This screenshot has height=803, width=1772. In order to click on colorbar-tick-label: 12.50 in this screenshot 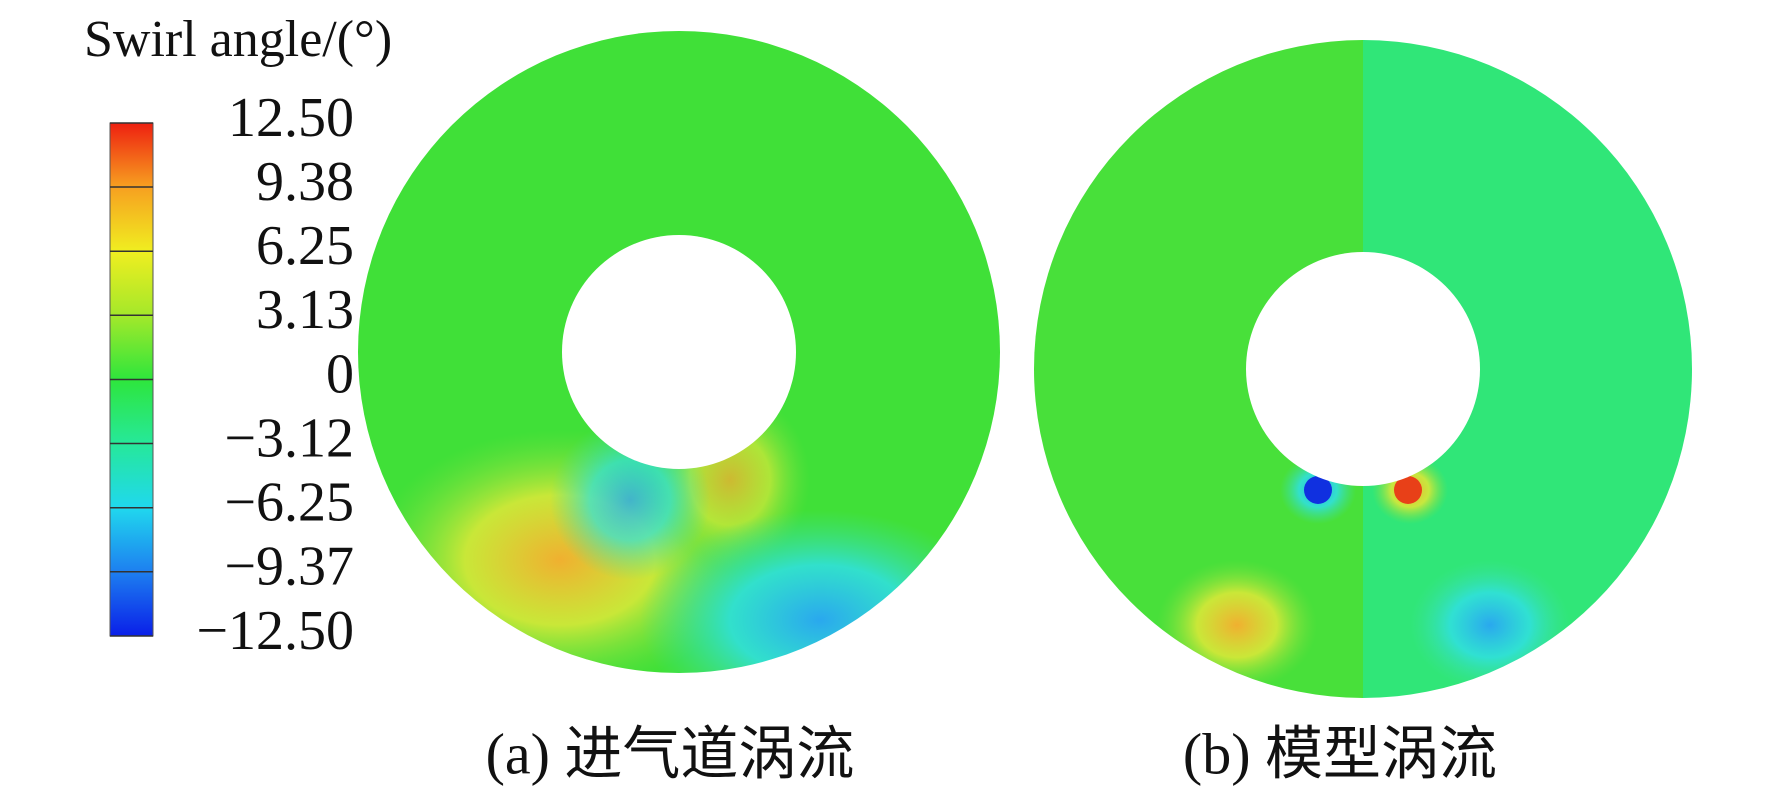, I will do `click(291, 118)`.